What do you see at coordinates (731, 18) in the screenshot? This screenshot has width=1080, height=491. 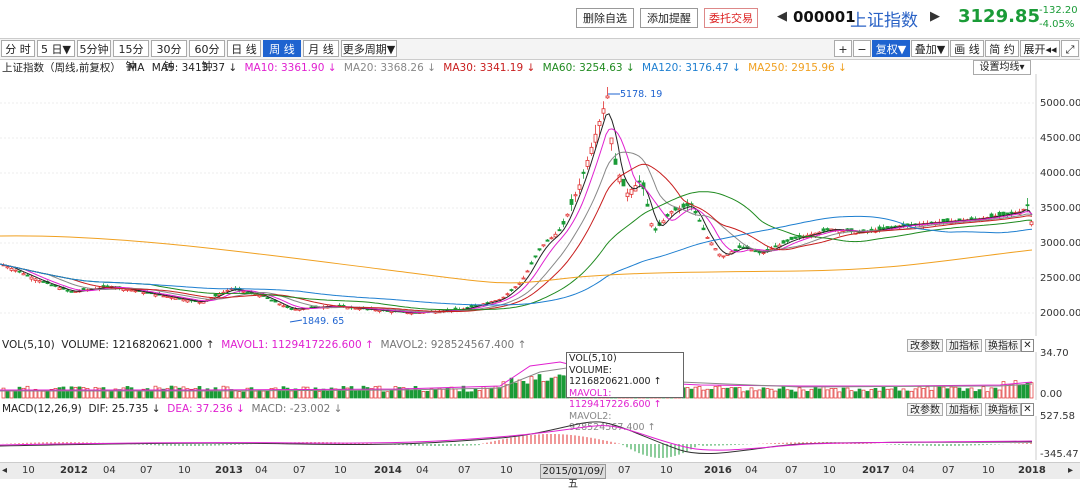 I see `trade-button: 委托交易` at bounding box center [731, 18].